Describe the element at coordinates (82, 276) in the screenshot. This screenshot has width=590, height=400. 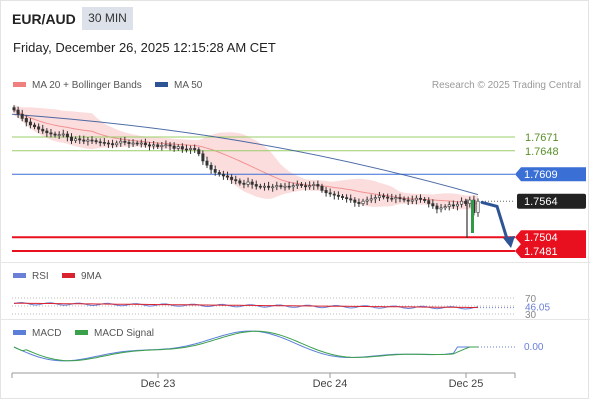
I see `legend-rsi-ma: 9MA` at that location.